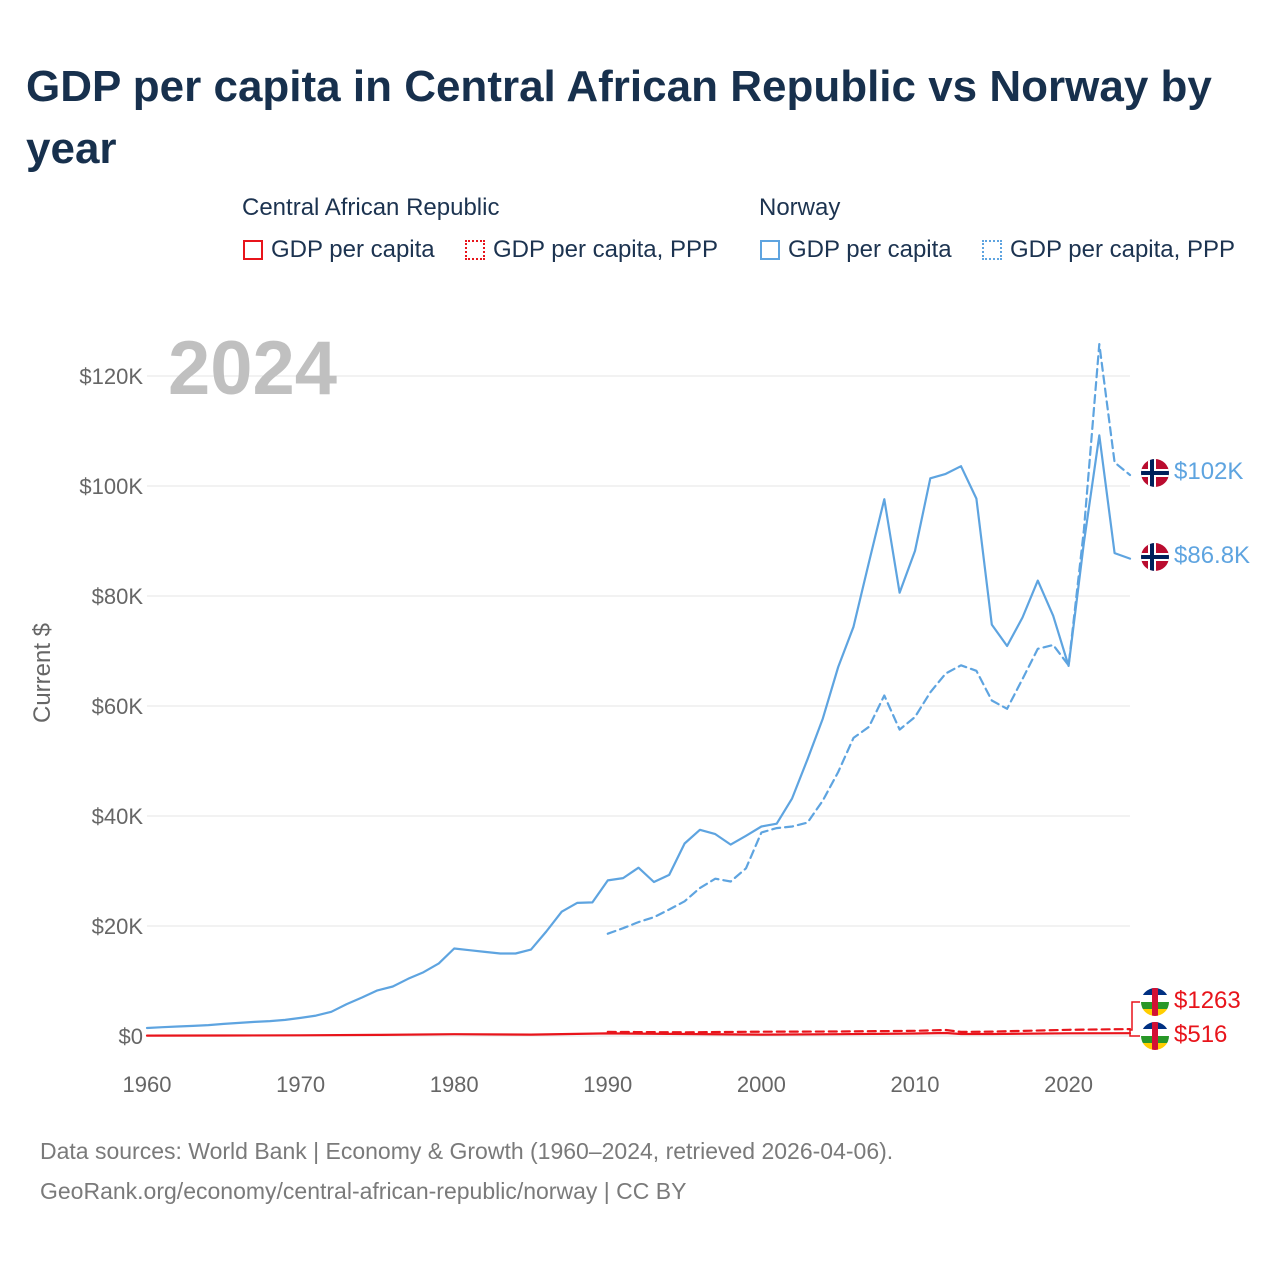 The image size is (1280, 1280). What do you see at coordinates (869, 1031) in the screenshot?
I see `series-line-car_ppp` at bounding box center [869, 1031].